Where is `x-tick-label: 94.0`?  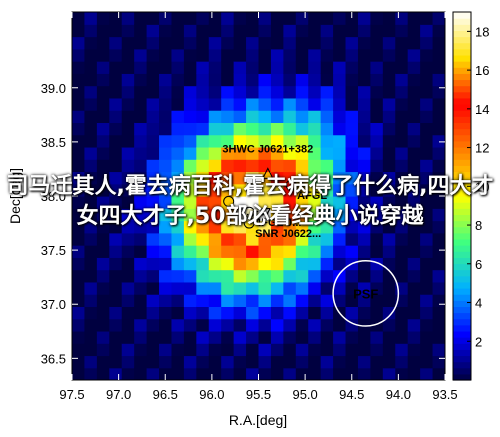 x-tick-label: 94.0 is located at coordinates (398, 394).